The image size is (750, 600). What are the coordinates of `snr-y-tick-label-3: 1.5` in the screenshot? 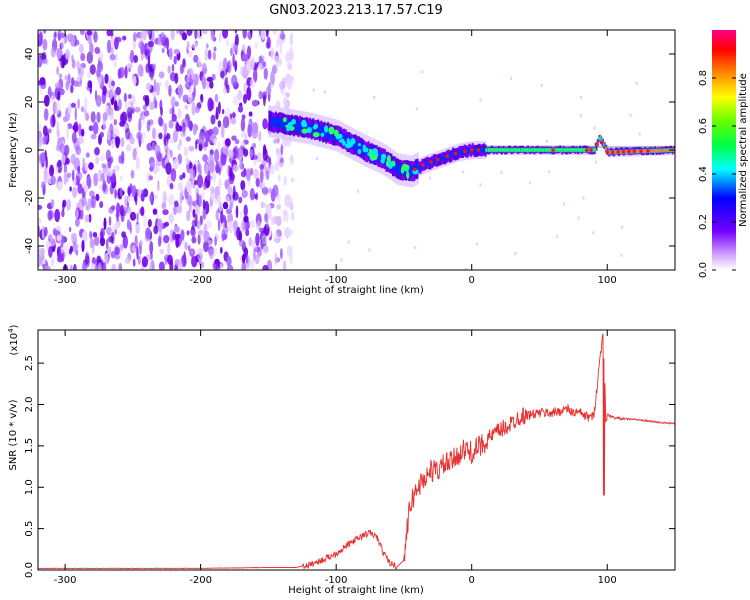 It's located at (29, 446).